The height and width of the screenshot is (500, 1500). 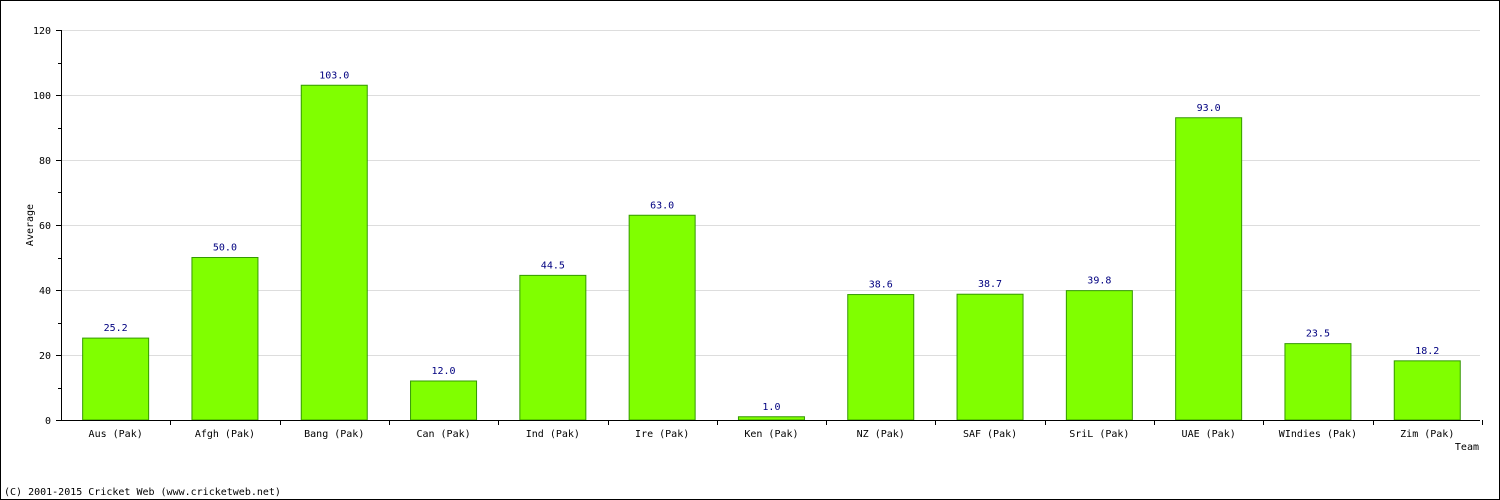 What do you see at coordinates (444, 371) in the screenshot?
I see `bar-value-label: 12.0` at bounding box center [444, 371].